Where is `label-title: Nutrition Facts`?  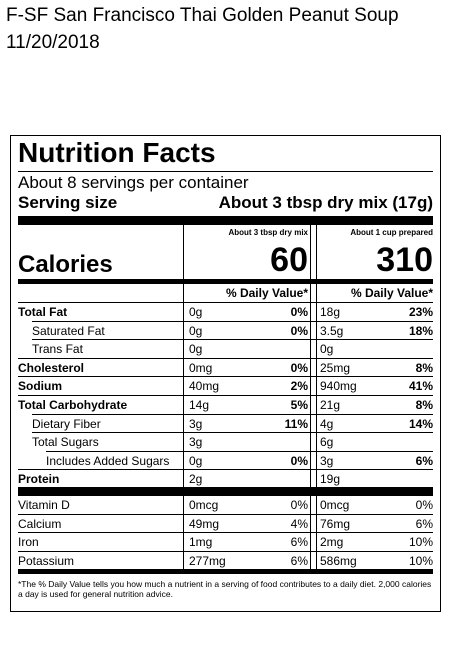
label-title: Nutrition Facts is located at coordinates (117, 152).